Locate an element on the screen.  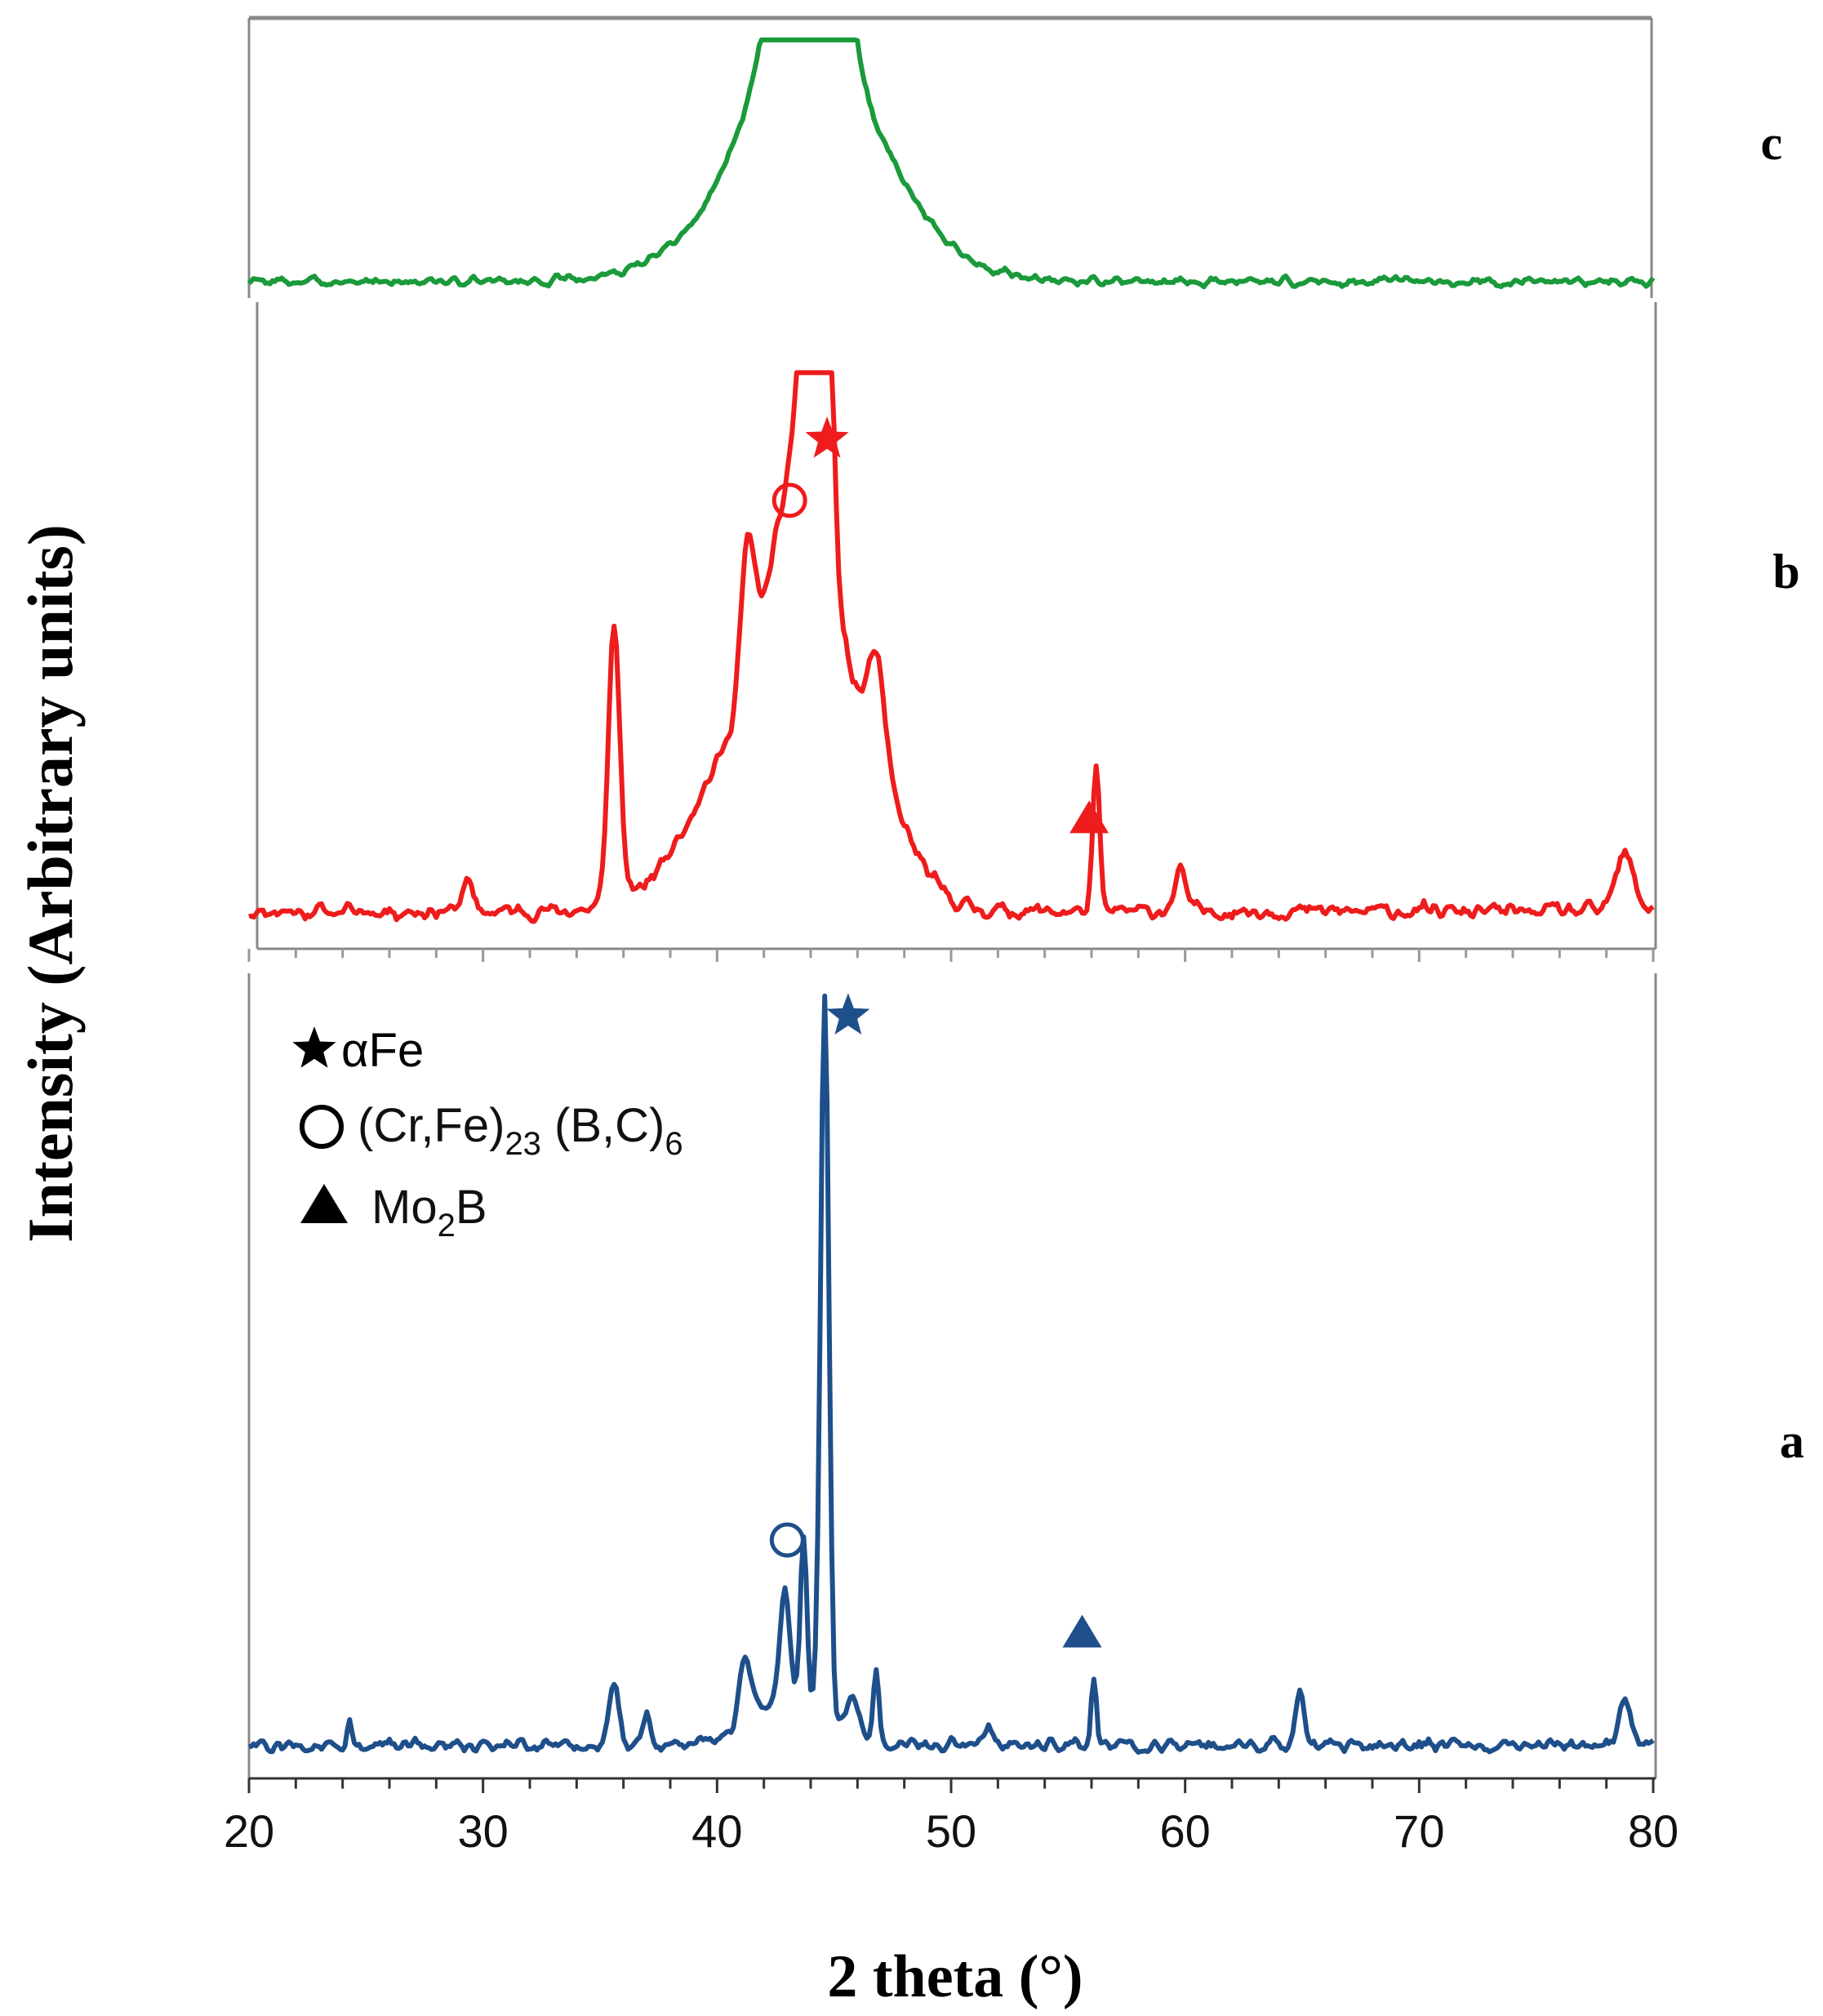
x-axis-ticks is located at coordinates (951, 1785).